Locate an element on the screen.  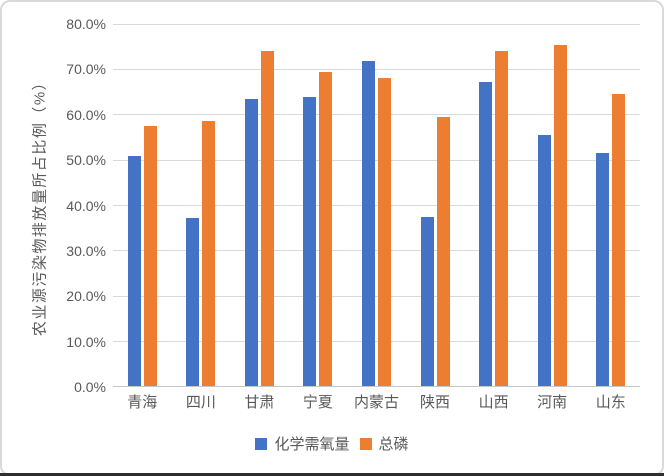
y-axis-tick-label: 40.0% is located at coordinates (86, 205).